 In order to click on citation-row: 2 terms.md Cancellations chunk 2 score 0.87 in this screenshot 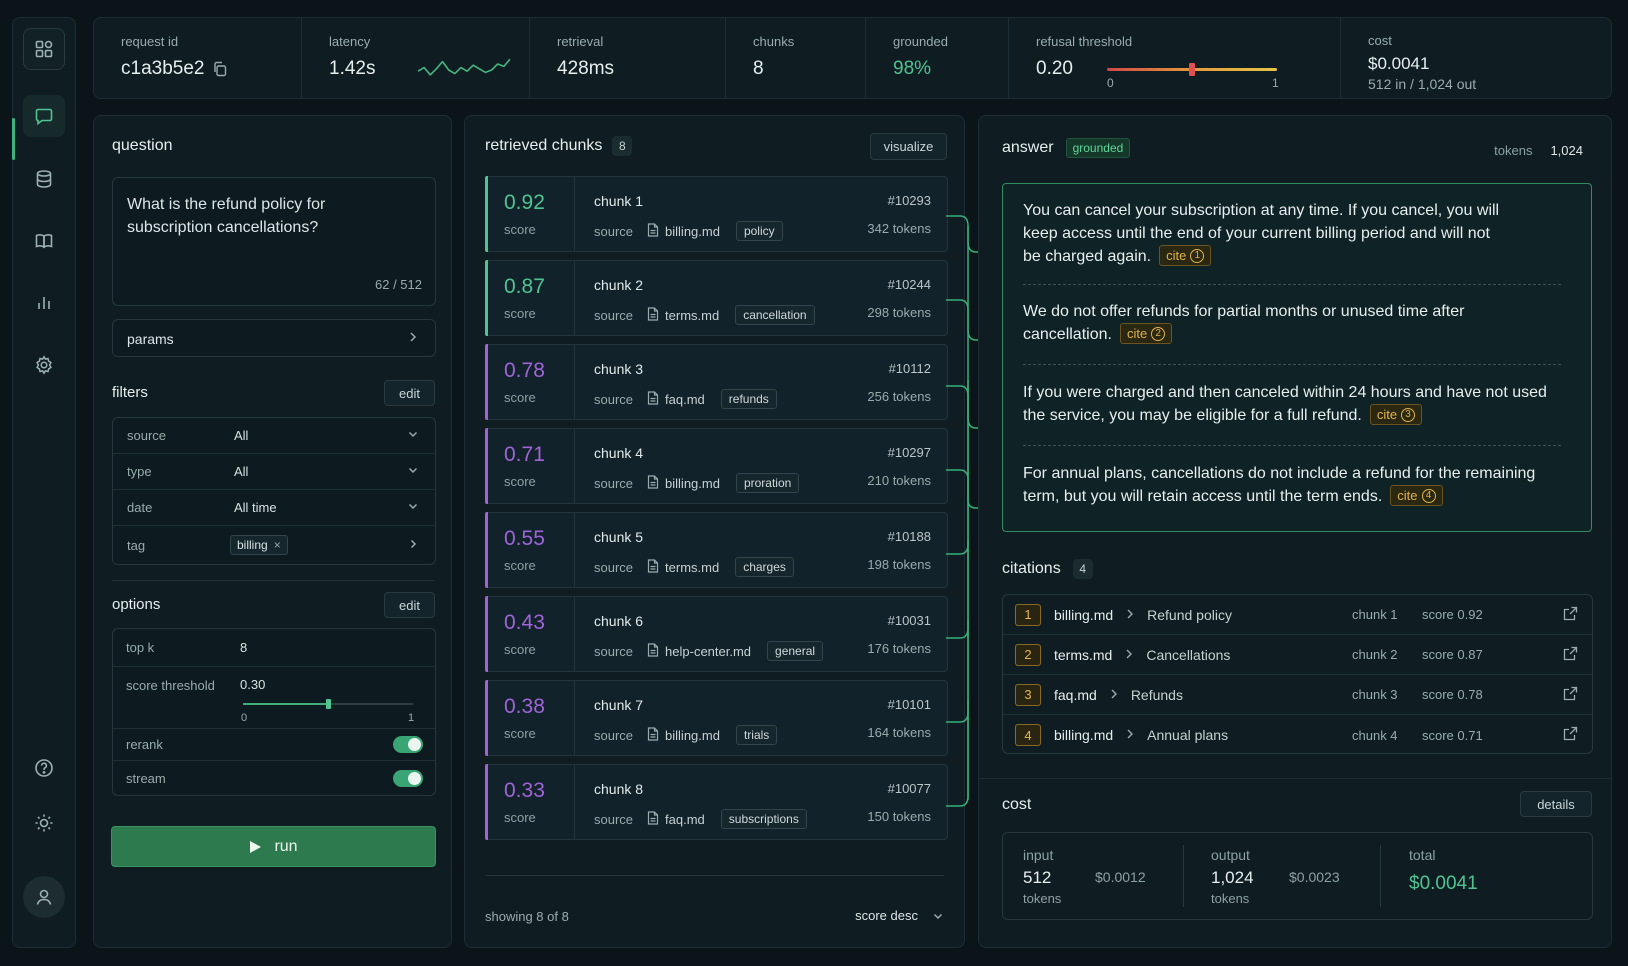, I will do `click(1297, 655)`.